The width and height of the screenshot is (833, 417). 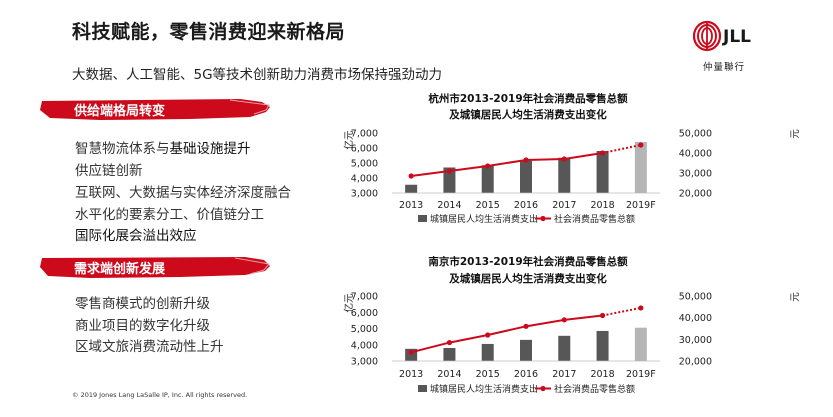 I want to click on nanjing-line-series, so click(x=506, y=334).